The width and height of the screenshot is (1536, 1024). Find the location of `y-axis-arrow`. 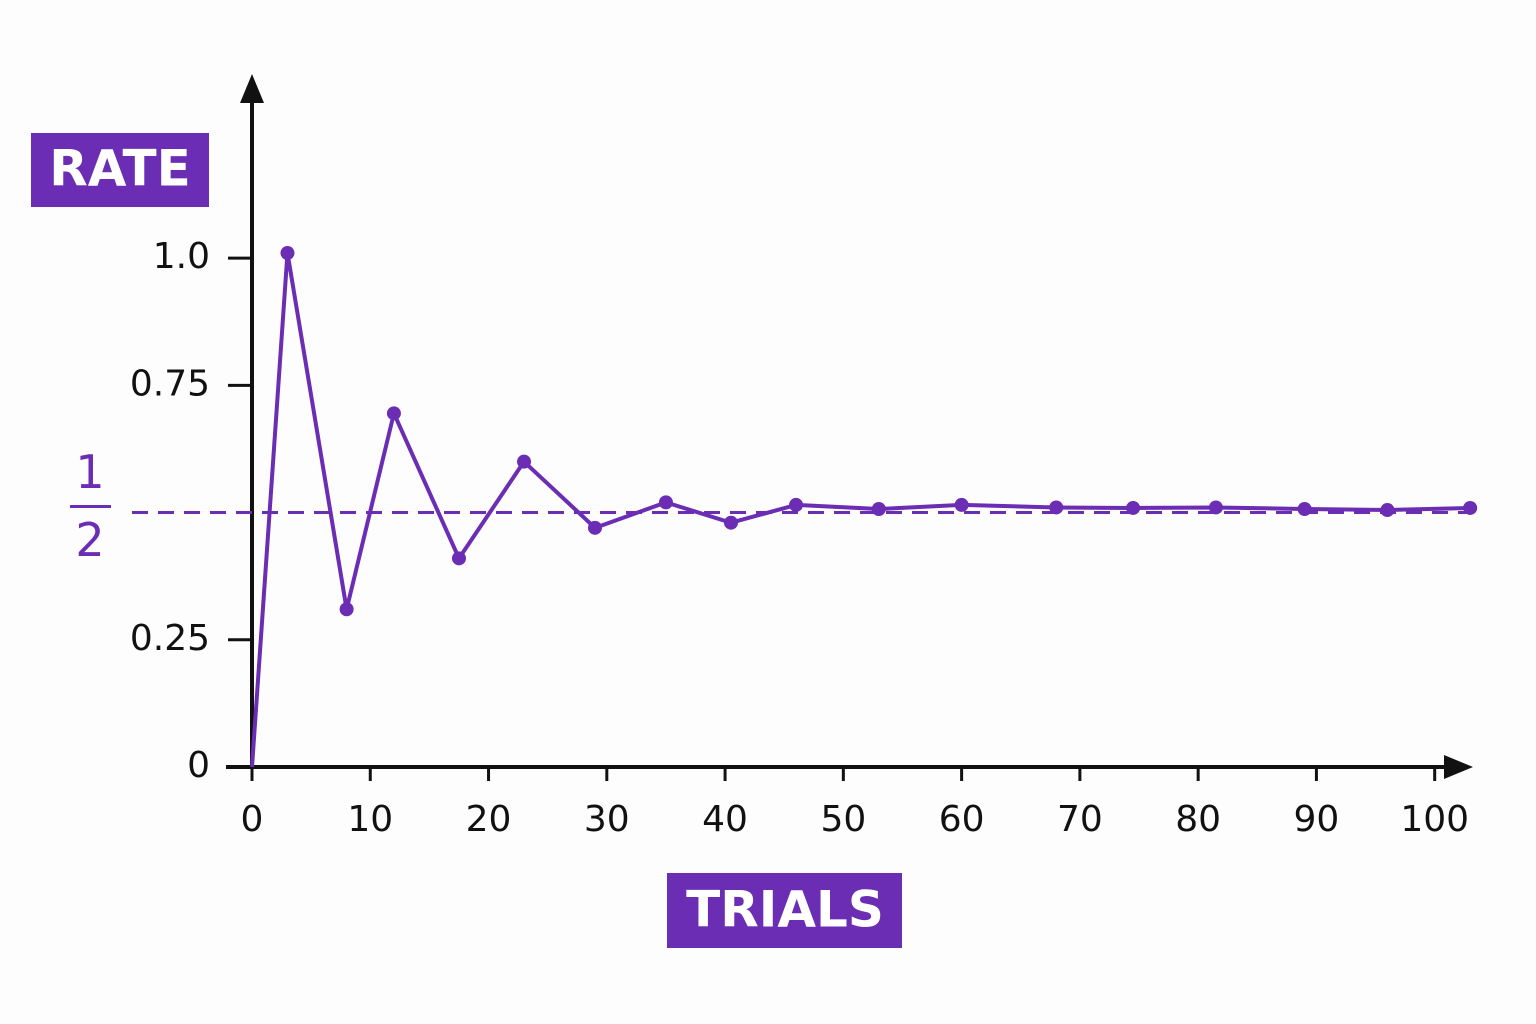

y-axis-arrow is located at coordinates (252, 88).